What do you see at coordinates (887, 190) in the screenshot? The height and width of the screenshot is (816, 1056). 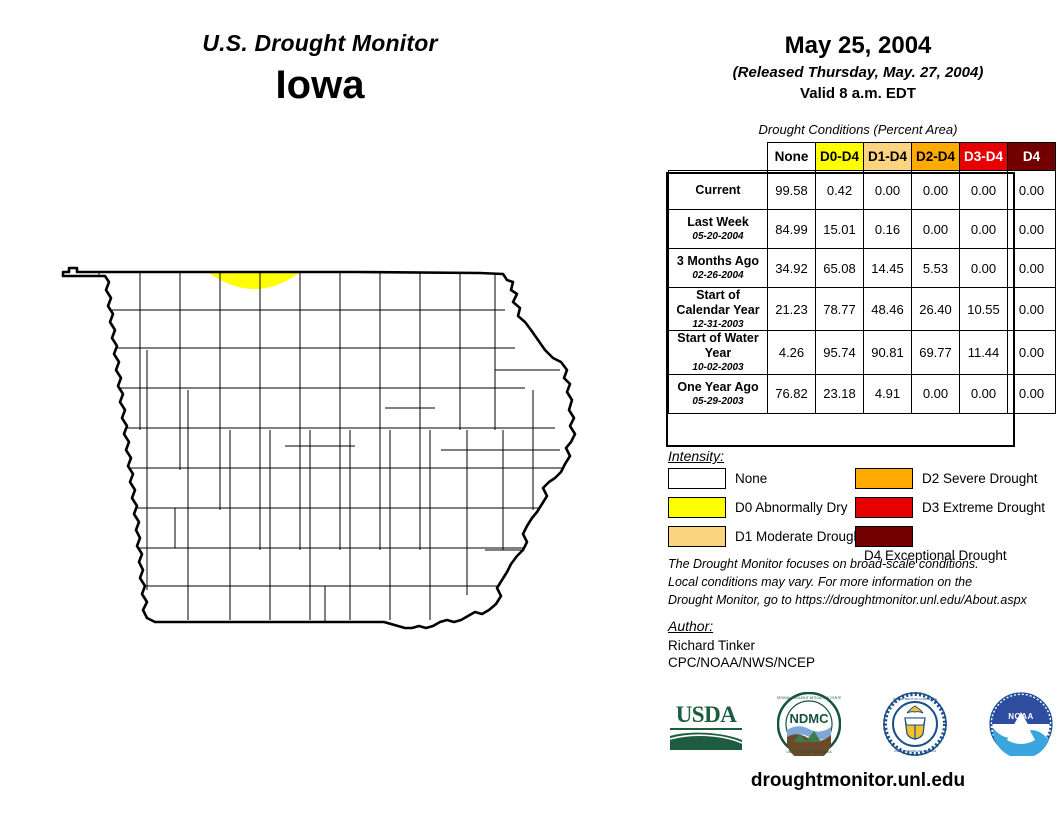 I see `data-cell-d1d4: 0.00` at bounding box center [887, 190].